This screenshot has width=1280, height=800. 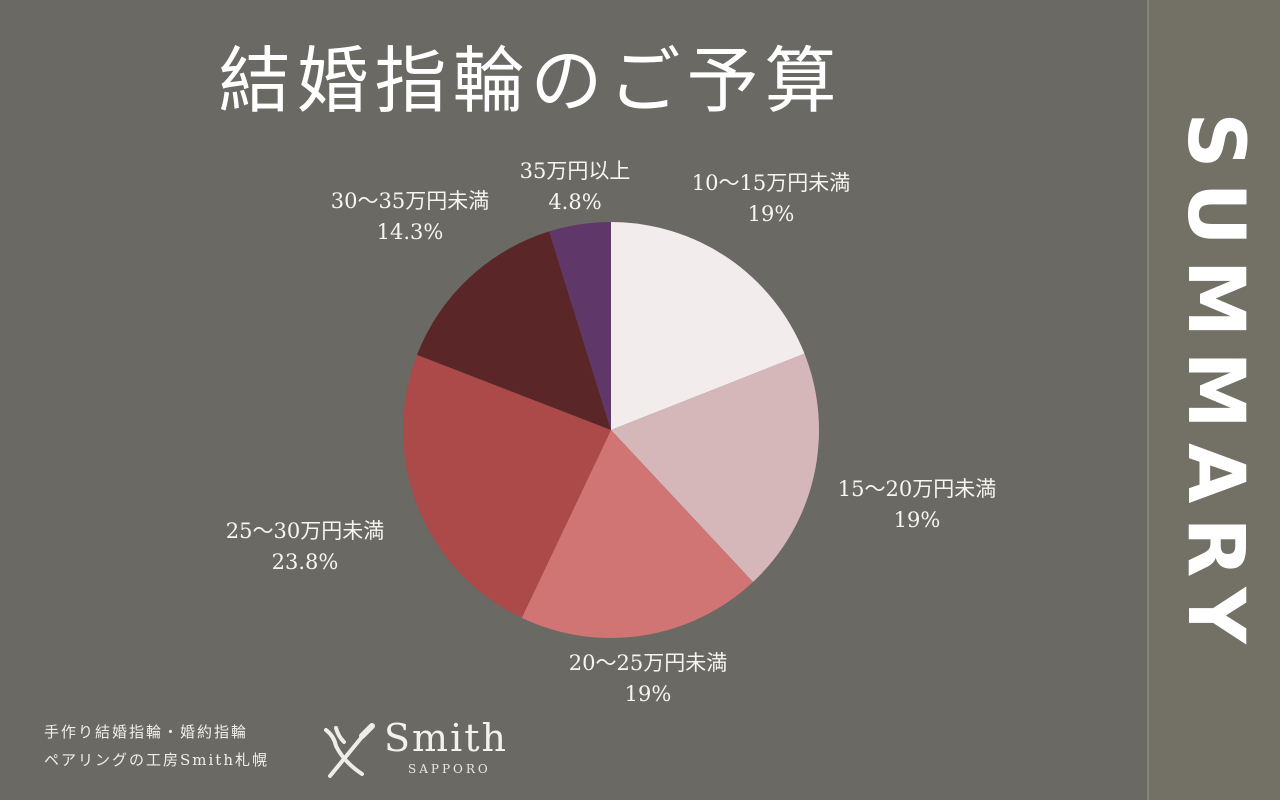 I want to click on footer-line-1: 手作り結婚指輪・婚約指輪, so click(x=146, y=732).